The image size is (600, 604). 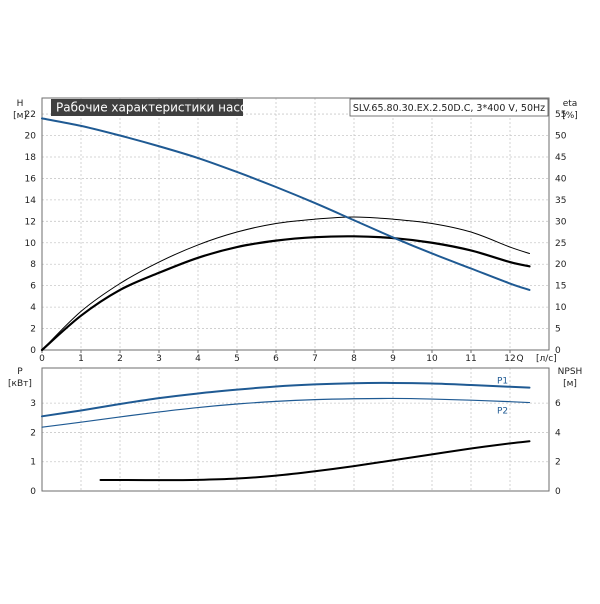 What do you see at coordinates (561, 137) in the screenshot?
I see `y2-tick-label: 50` at bounding box center [561, 137].